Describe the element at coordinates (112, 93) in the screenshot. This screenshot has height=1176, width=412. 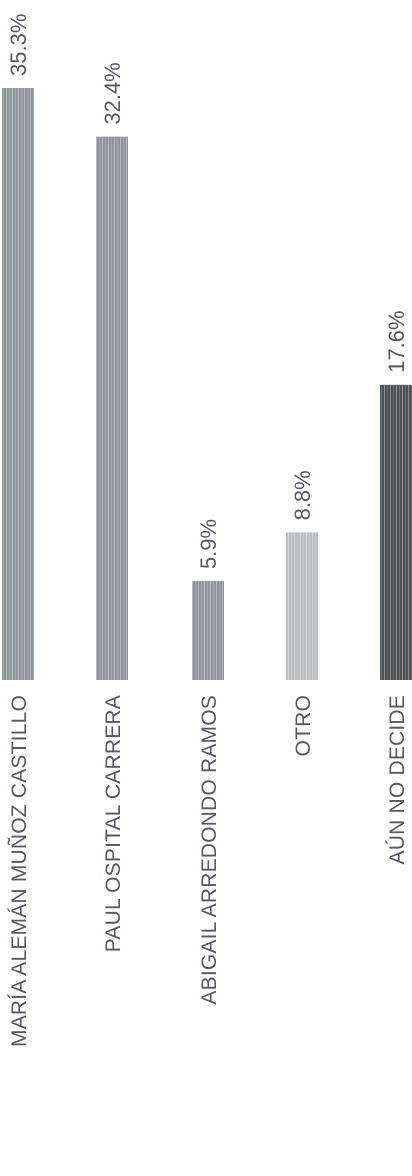
I see `value-label-2: 32.4%` at that location.